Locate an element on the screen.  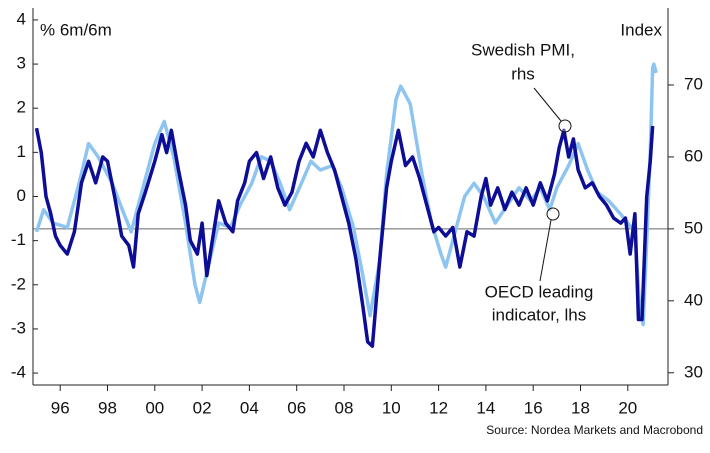
x-tick-label: 08 is located at coordinates (344, 407).